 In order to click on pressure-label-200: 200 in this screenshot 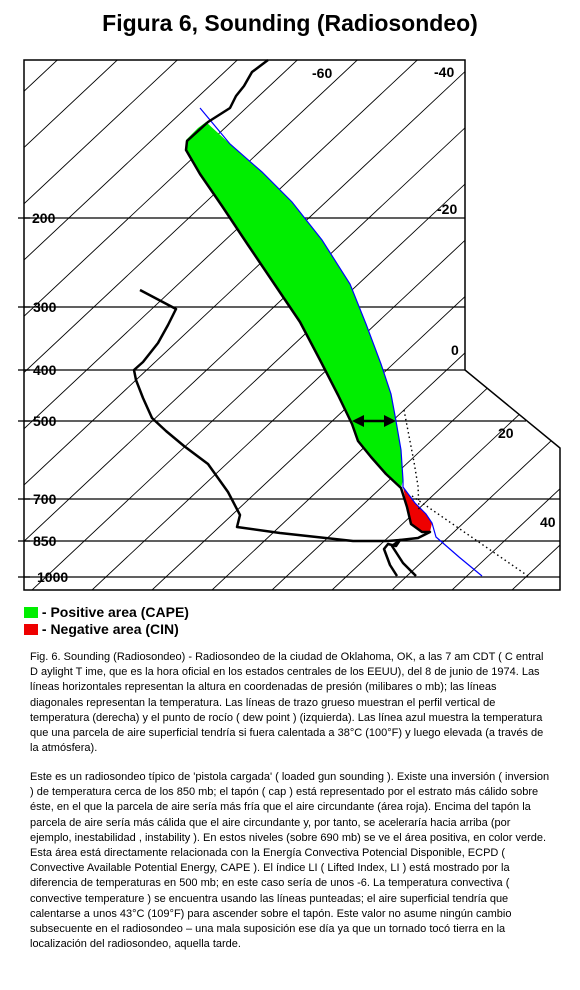, I will do `click(44, 218)`.